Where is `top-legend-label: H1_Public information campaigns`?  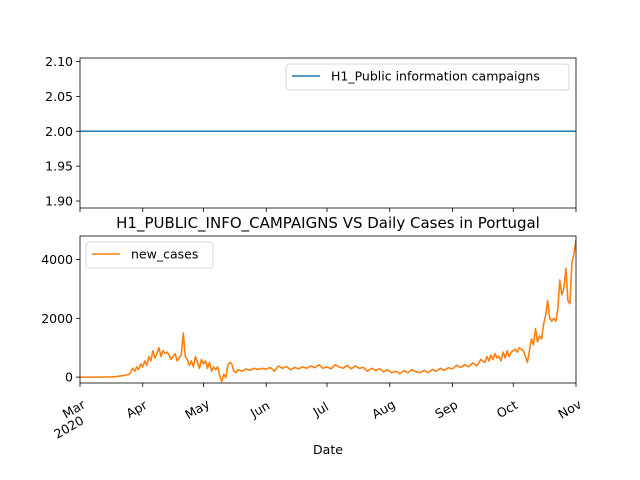 top-legend-label: H1_Public information campaigns is located at coordinates (435, 76).